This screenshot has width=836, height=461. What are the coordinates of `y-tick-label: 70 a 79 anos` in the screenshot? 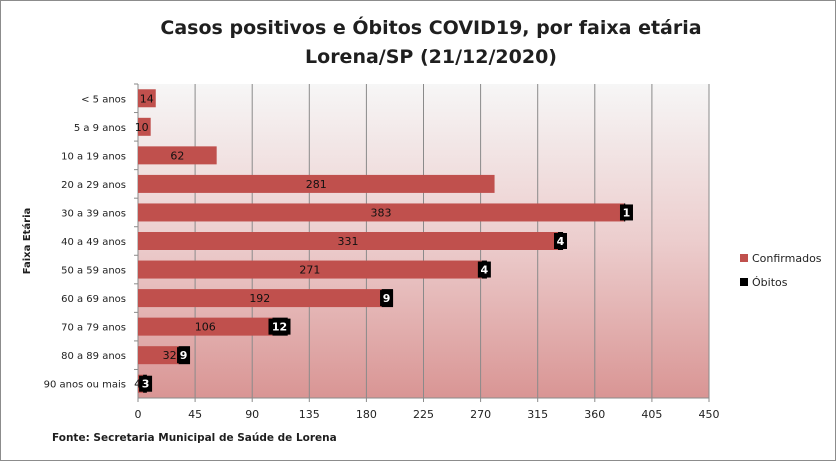 It's located at (93, 328).